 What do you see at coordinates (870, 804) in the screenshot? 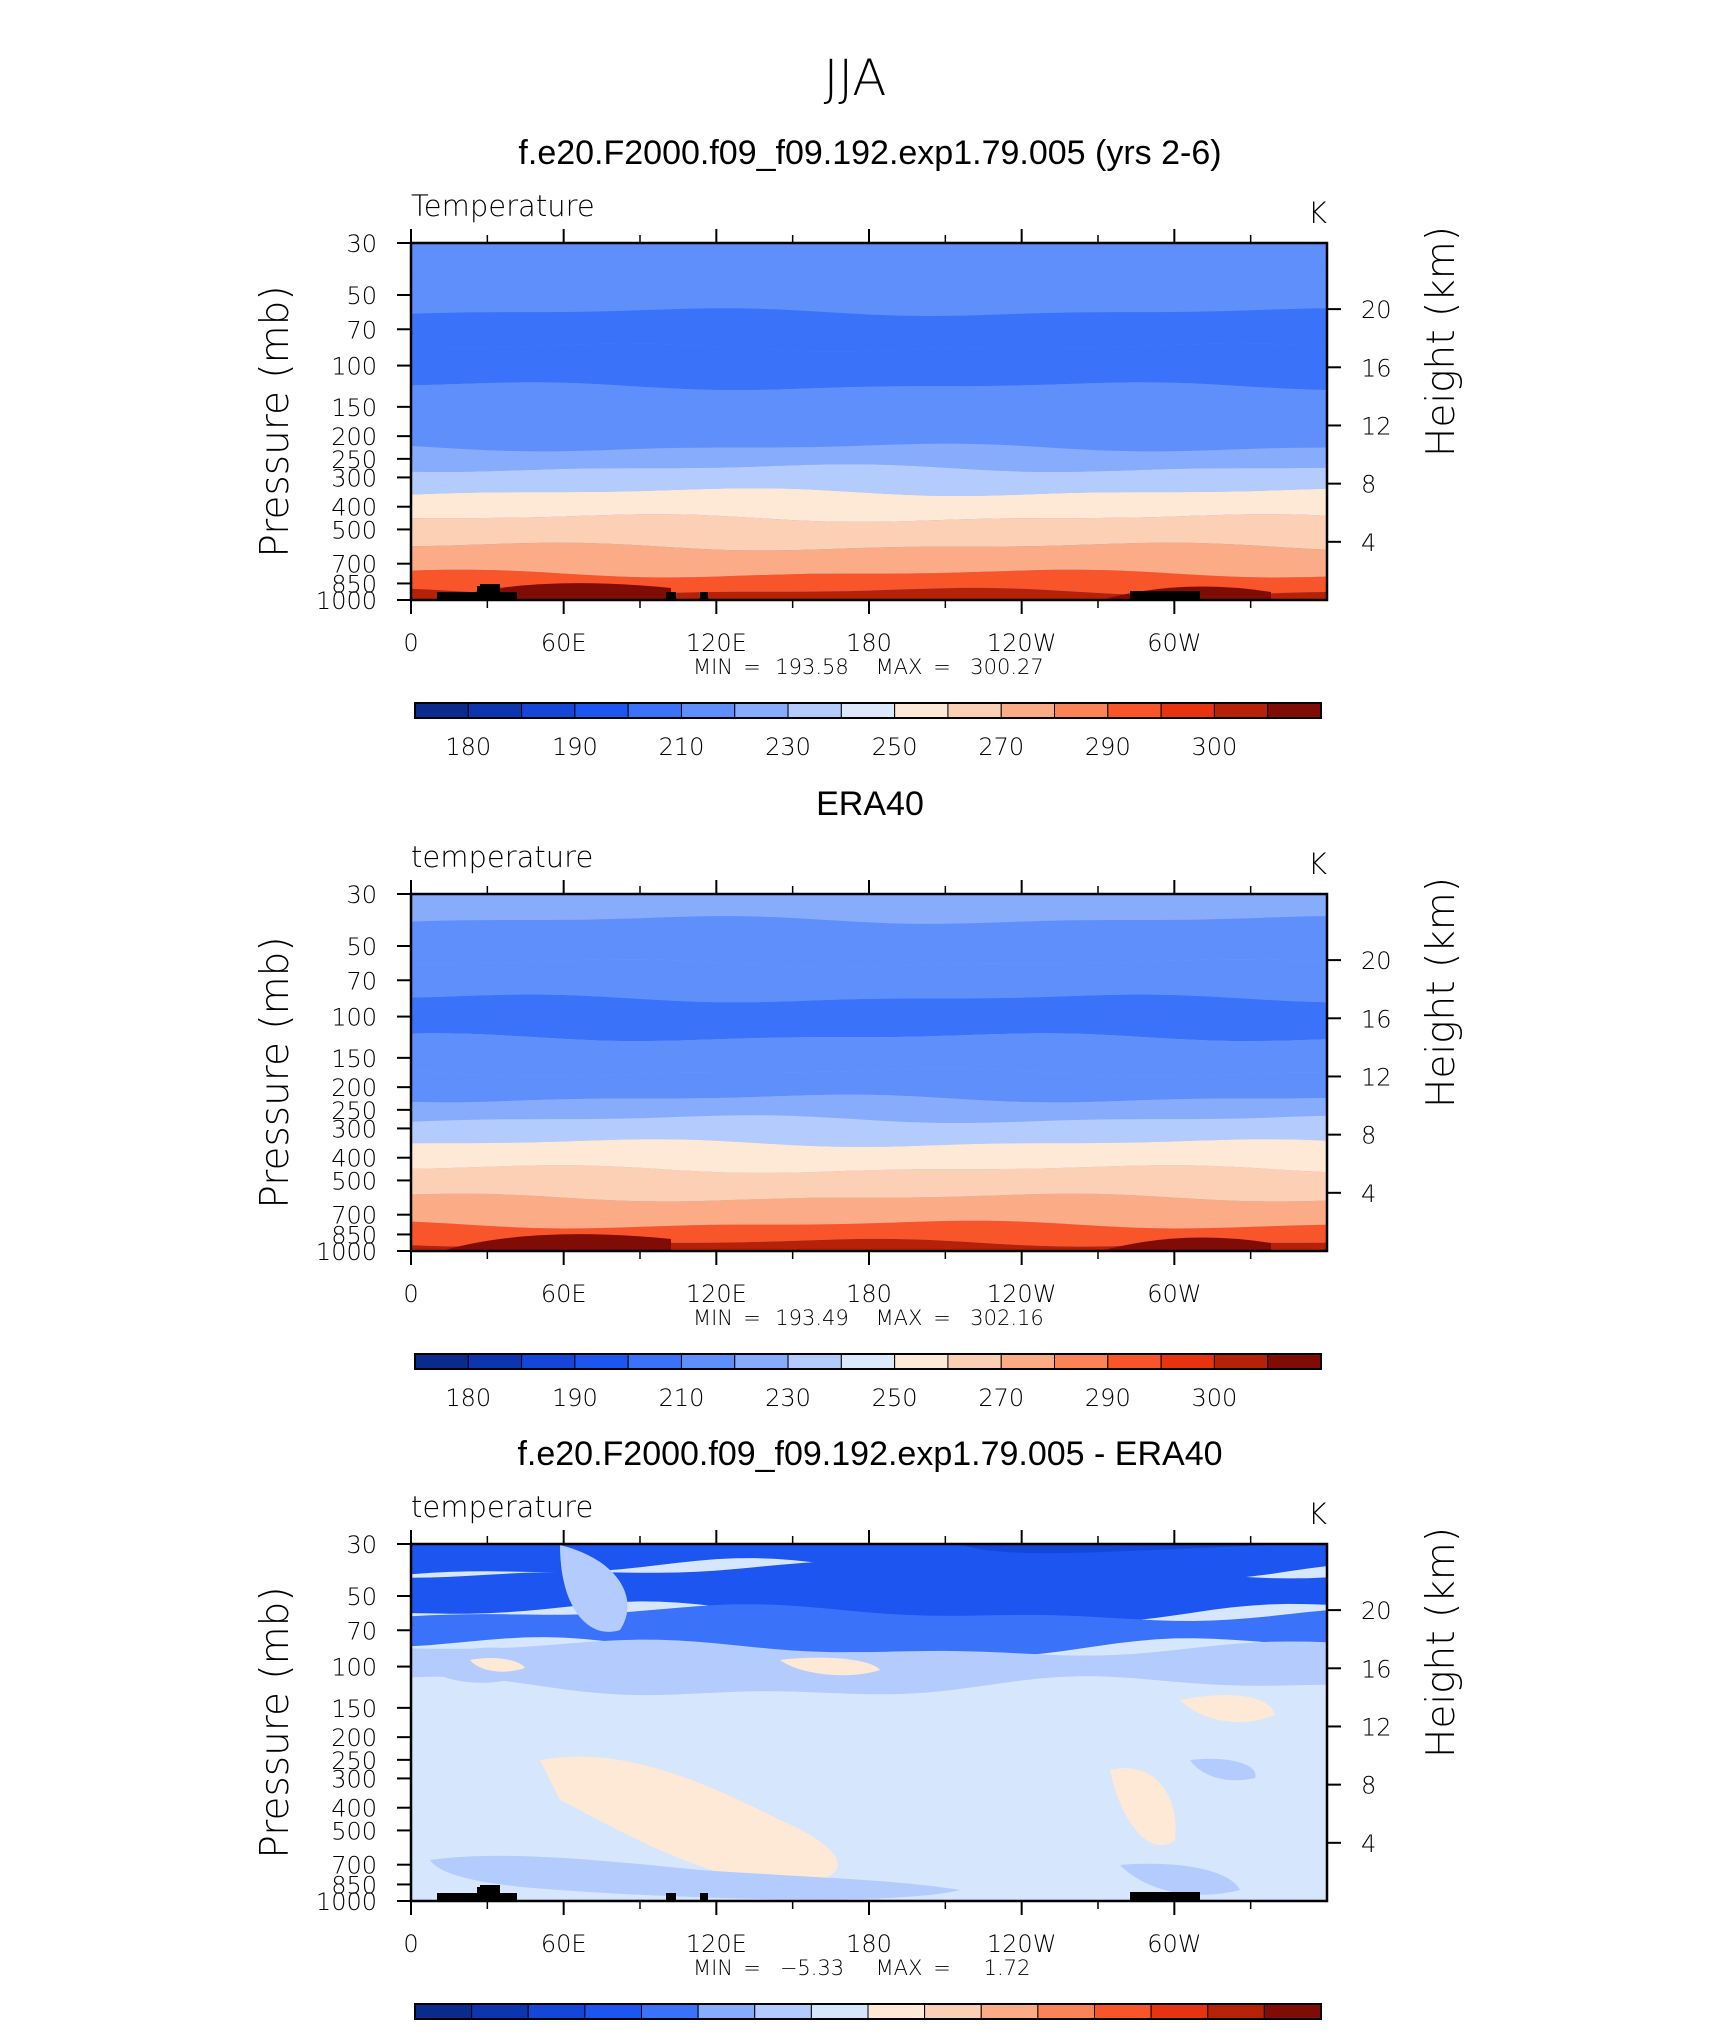
I see `panel-title: ERA40` at bounding box center [870, 804].